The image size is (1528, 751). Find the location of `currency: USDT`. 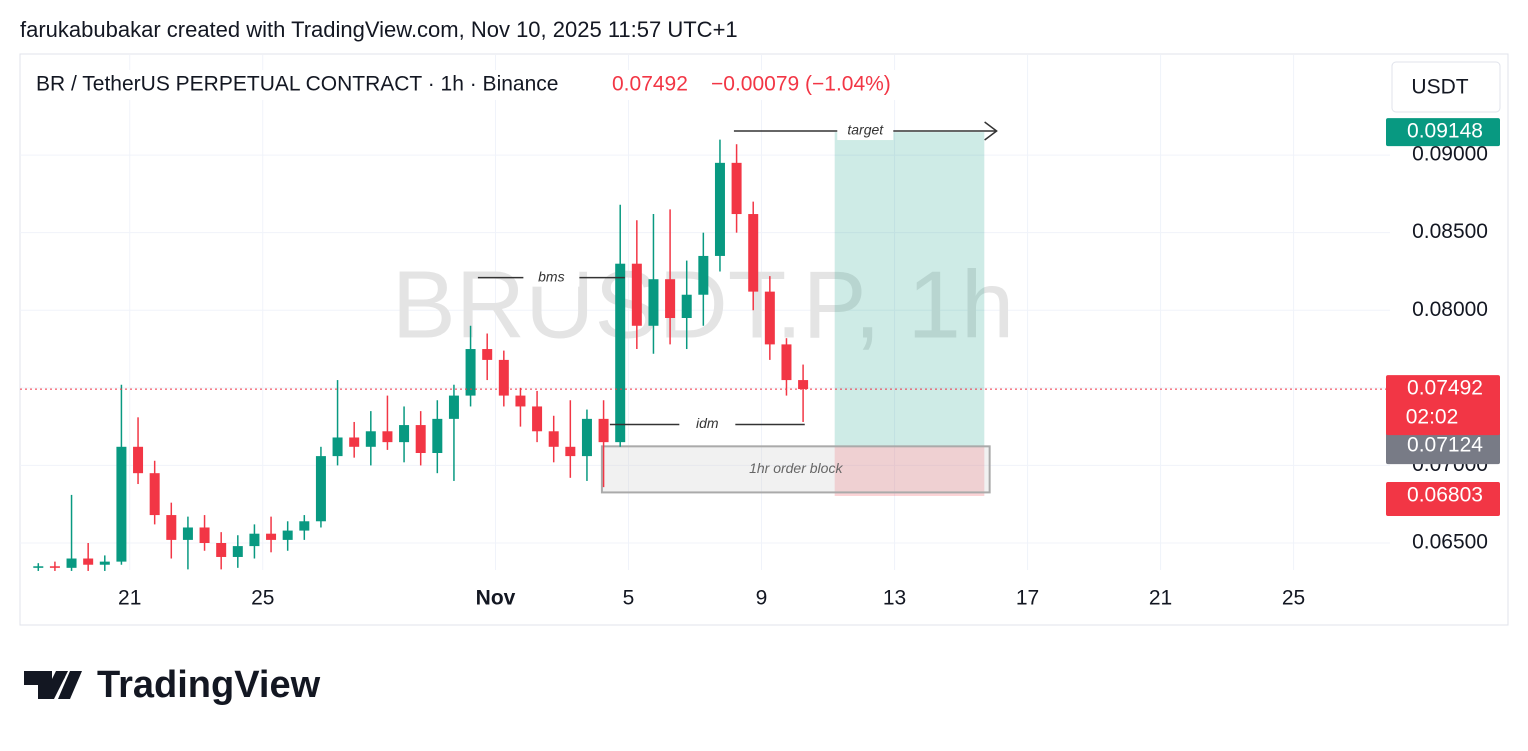

currency: USDT is located at coordinates (1439, 87).